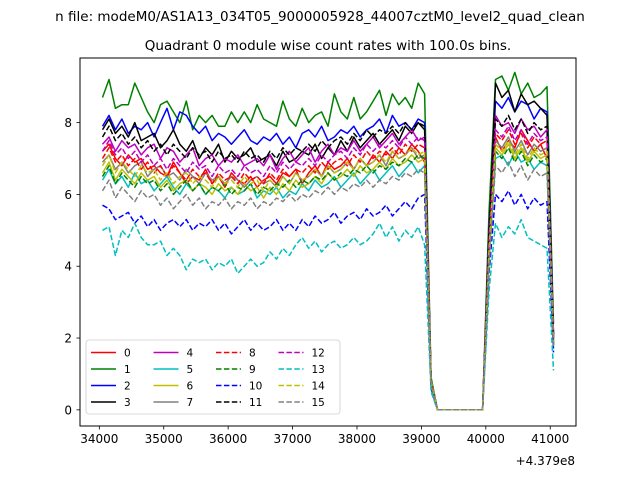 This screenshot has height=480, width=640. What do you see at coordinates (318, 354) in the screenshot?
I see `legend-label-12: 12` at bounding box center [318, 354].